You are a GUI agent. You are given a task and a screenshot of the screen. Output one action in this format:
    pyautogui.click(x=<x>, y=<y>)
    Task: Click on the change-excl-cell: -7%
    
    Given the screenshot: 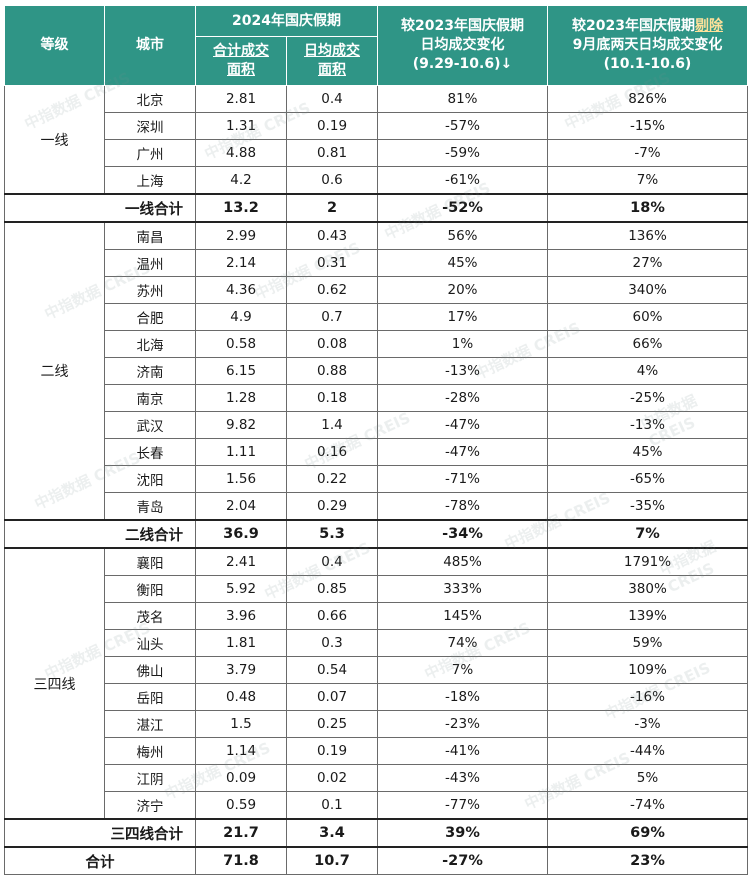 What is the action you would take?
    pyautogui.click(x=647, y=153)
    